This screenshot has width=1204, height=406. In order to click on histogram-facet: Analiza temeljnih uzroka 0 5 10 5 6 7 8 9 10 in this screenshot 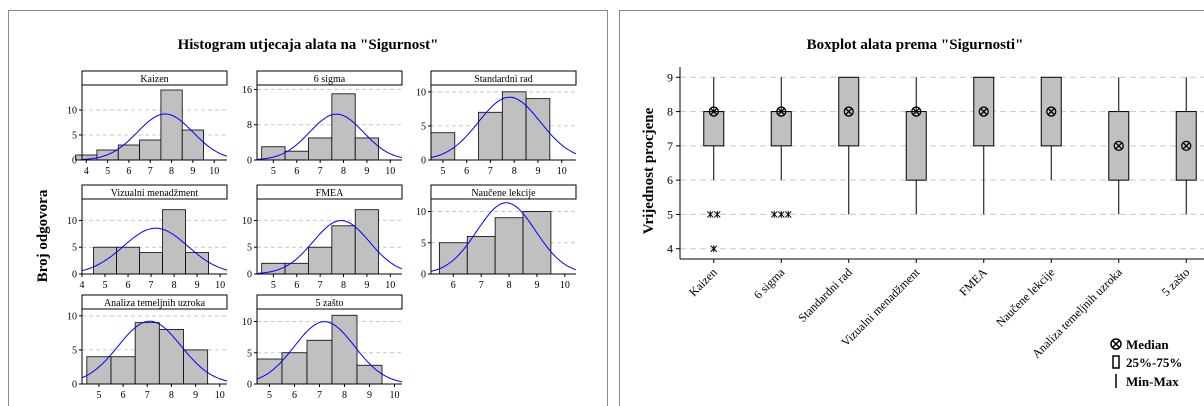, I will do `click(147, 347)`.